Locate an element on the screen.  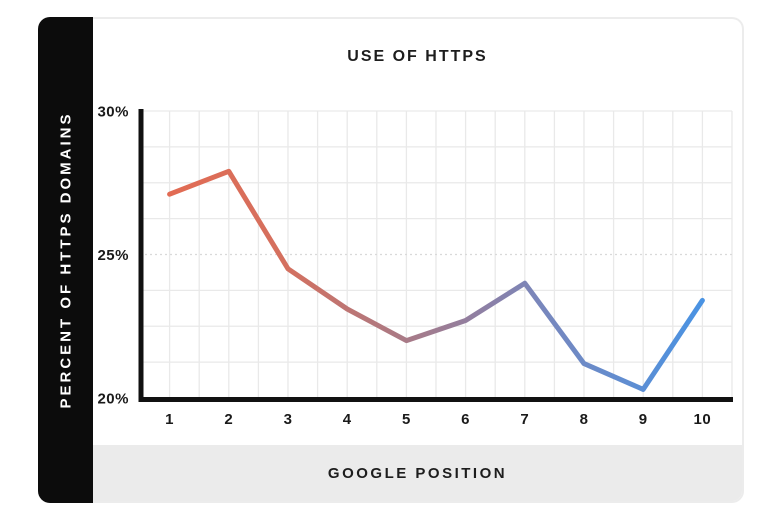
x-tick-label: 8 is located at coordinates (584, 419).